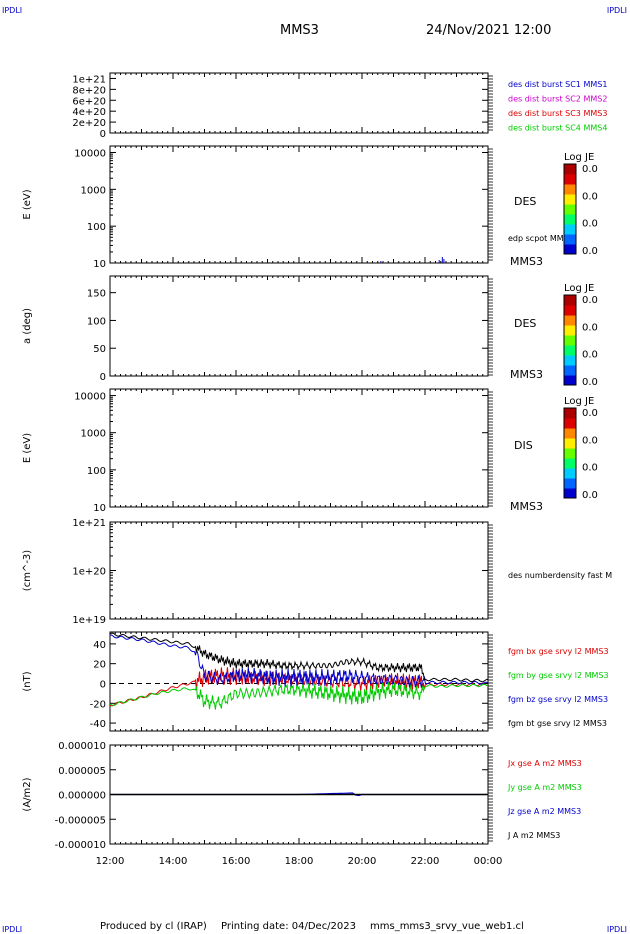 The height and width of the screenshot is (934, 630). I want to click on corner-label-bl: IPDLI, so click(12, 929).